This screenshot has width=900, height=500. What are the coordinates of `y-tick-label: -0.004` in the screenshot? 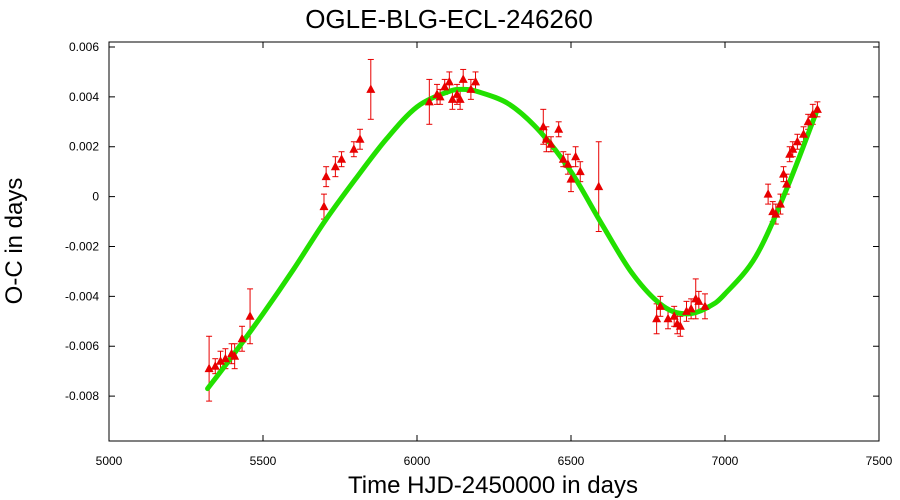 It's located at (82, 296).